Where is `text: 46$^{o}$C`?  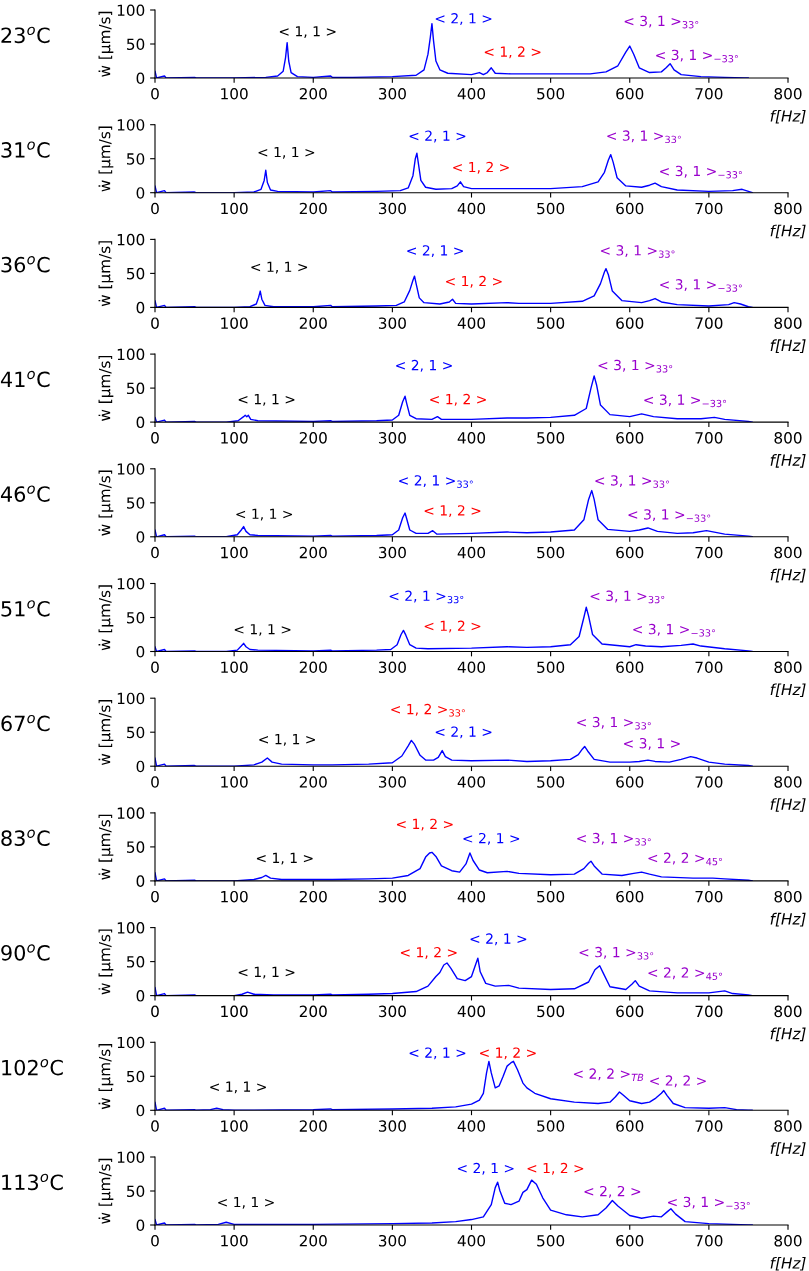 text: 46$^{o}$C is located at coordinates (25, 493).